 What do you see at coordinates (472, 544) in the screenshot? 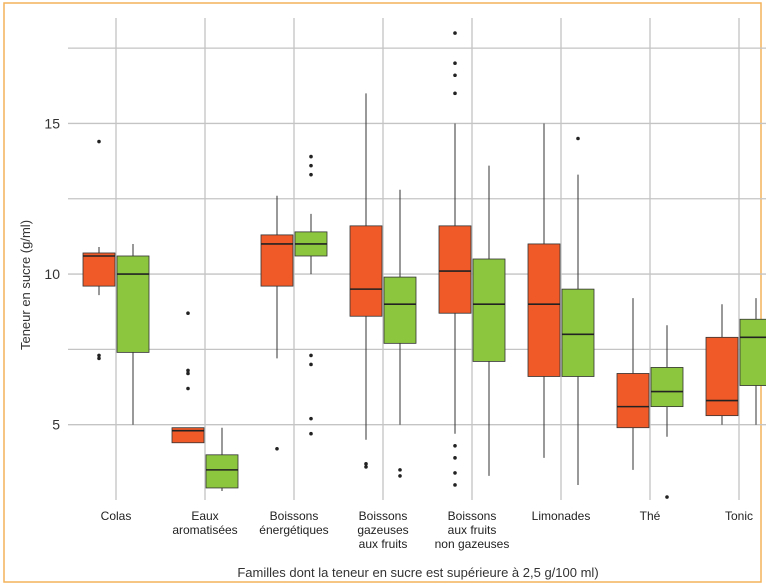
I see `x-category-label: non gazeuses` at bounding box center [472, 544].